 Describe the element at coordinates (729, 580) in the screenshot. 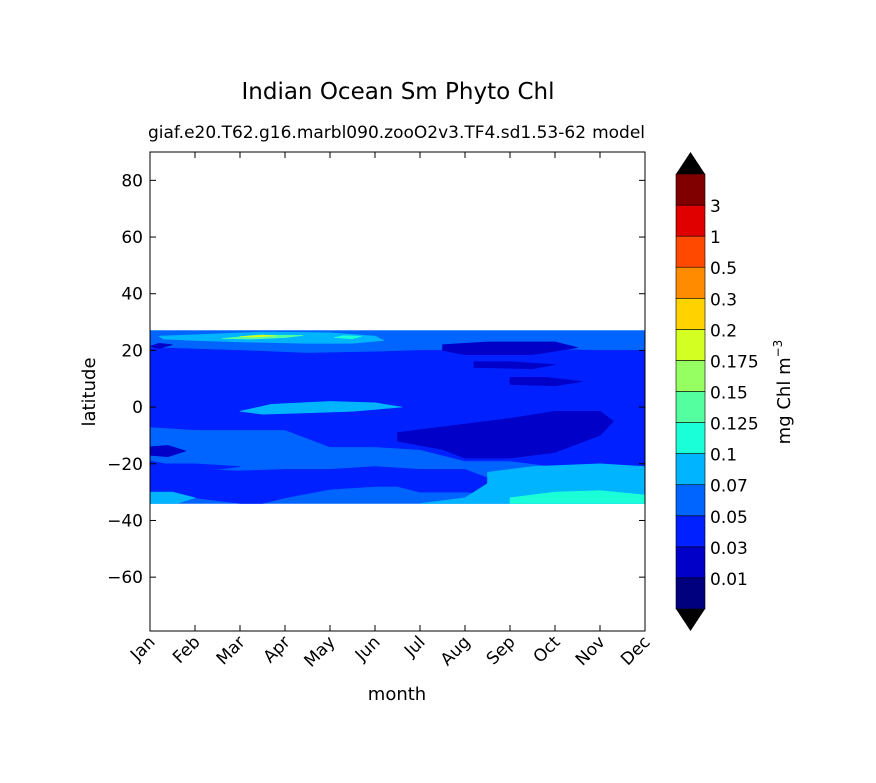

I see `colorbar-tick-label: 0.01` at that location.